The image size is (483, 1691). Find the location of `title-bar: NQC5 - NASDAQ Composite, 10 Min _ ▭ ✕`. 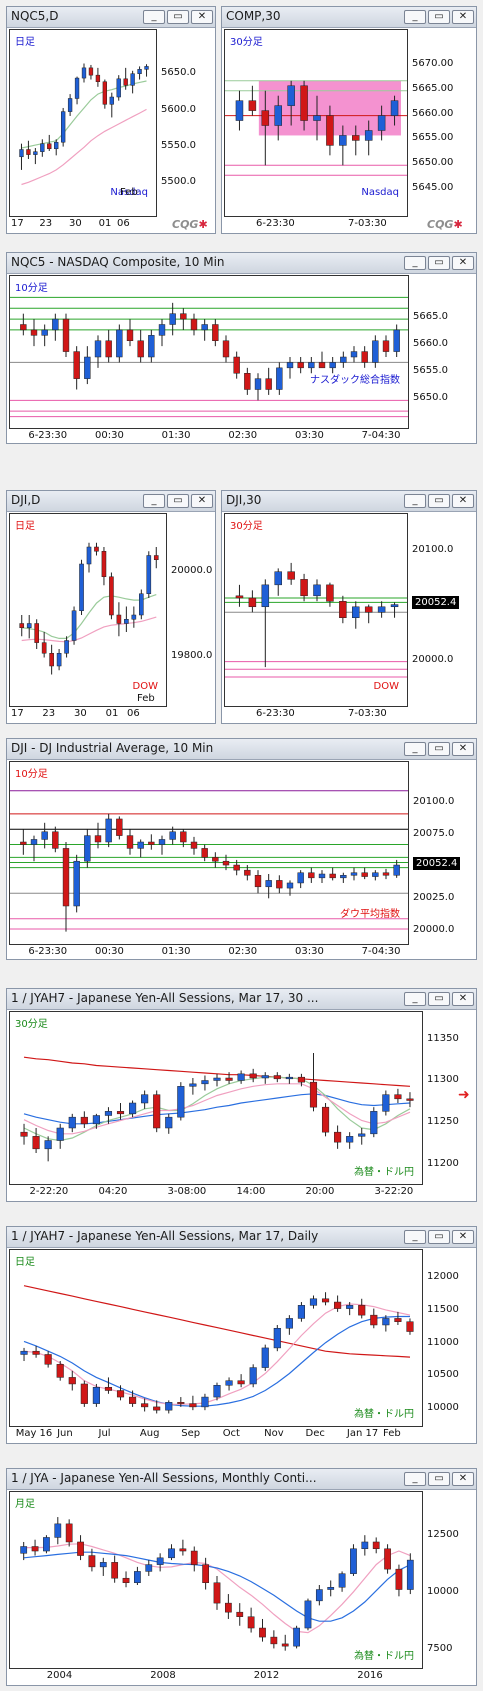

title-bar: NQC5 - NASDAQ Composite, 10 Min _ ▭ ✕ is located at coordinates (241, 263).